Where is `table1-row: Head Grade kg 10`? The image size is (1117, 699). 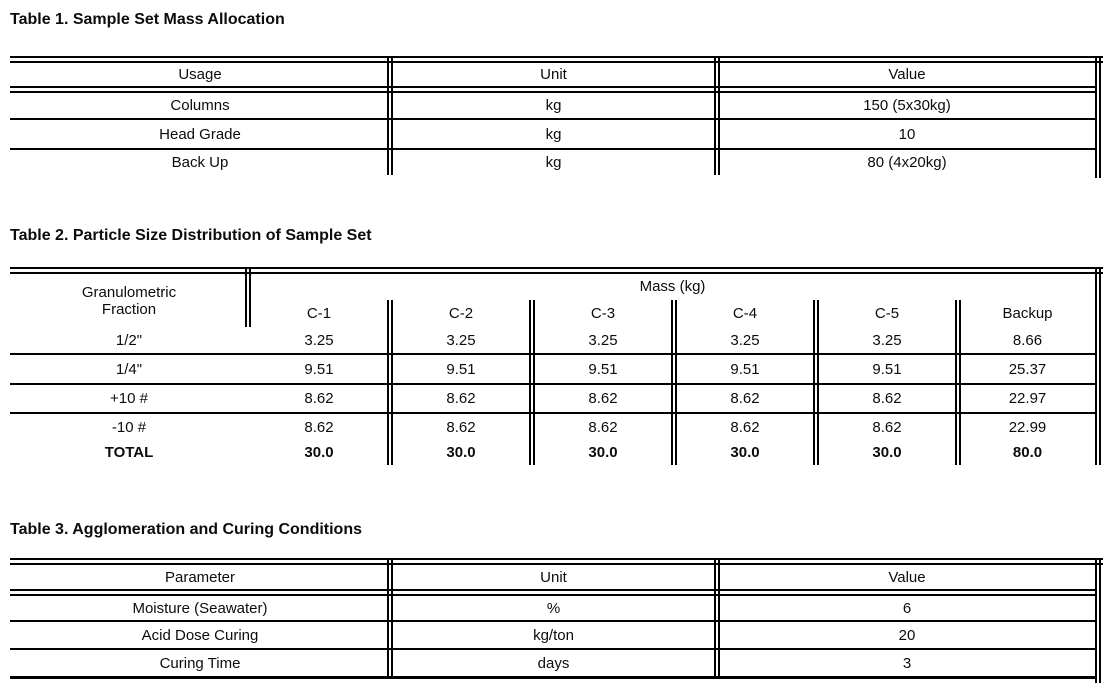
table1-row: Head Grade kg 10 is located at coordinates (553, 134).